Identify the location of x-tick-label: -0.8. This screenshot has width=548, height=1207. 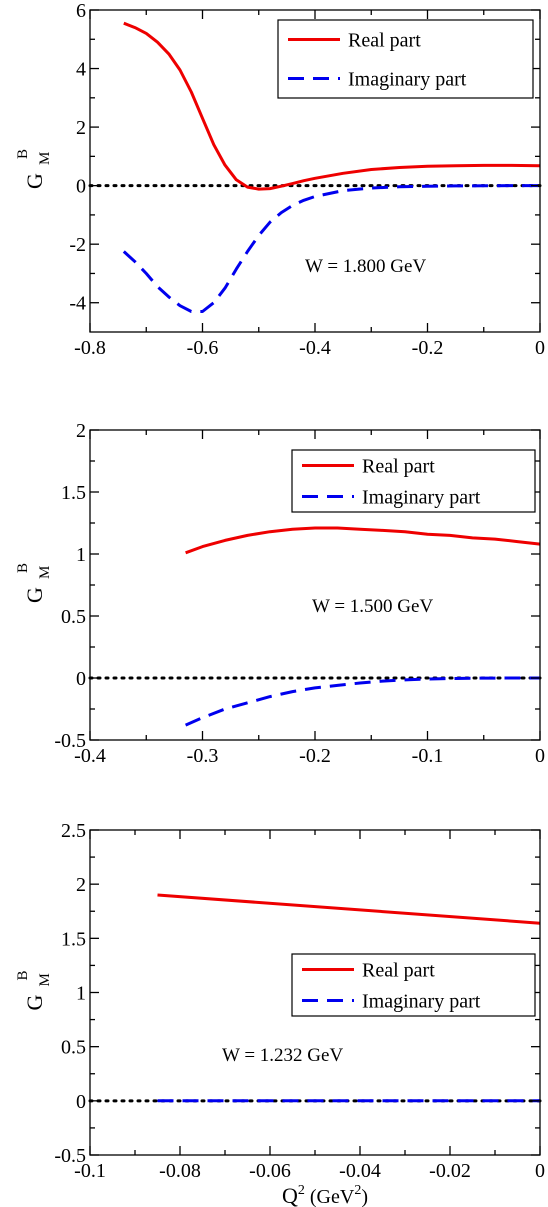
(90, 348).